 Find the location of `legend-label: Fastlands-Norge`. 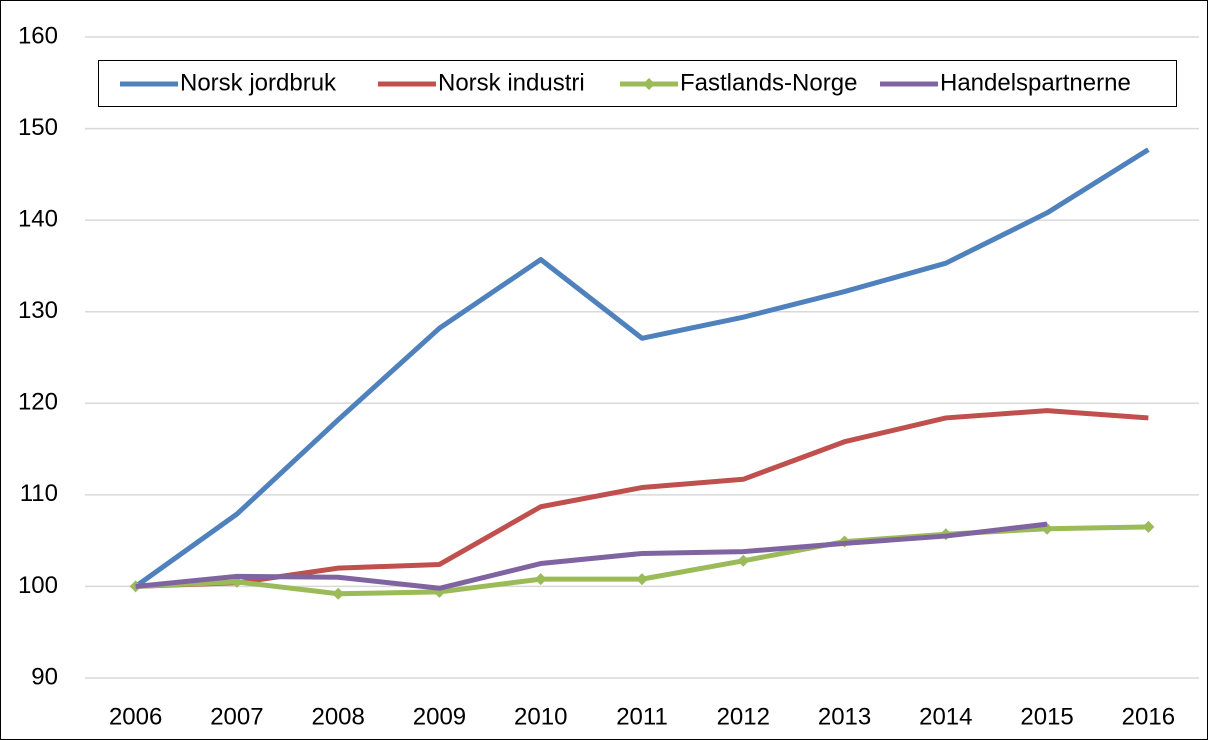

legend-label: Fastlands-Norge is located at coordinates (768, 82).